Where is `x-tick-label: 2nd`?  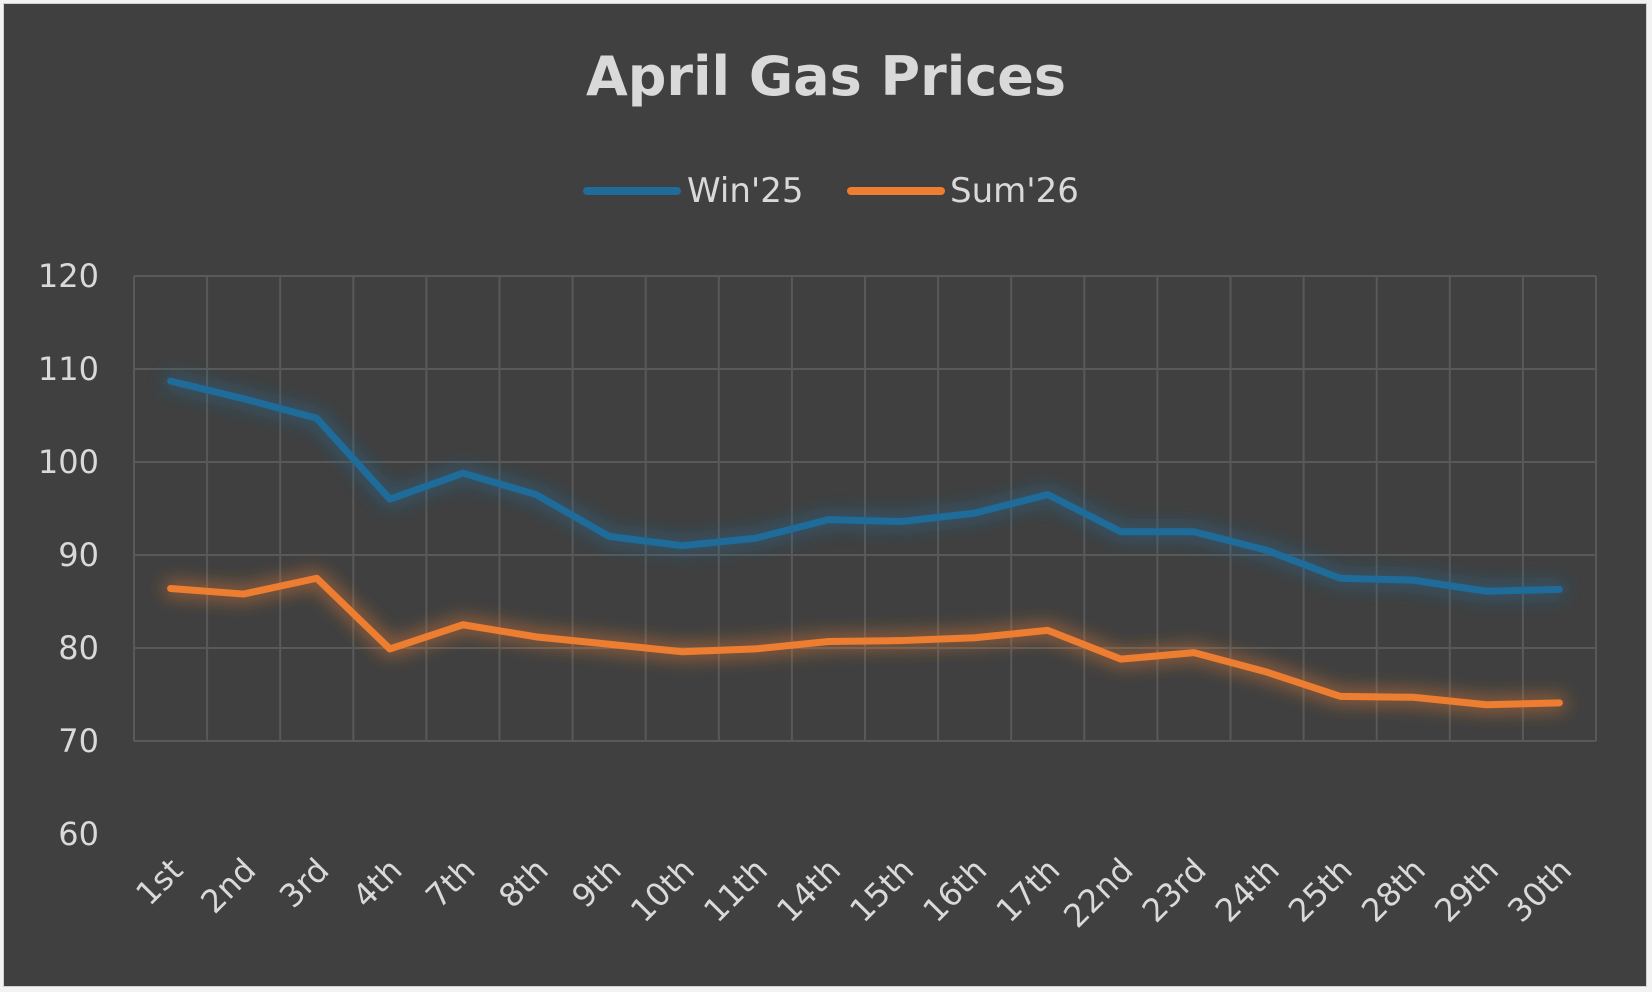 x-tick-label: 2nd is located at coordinates (228, 886).